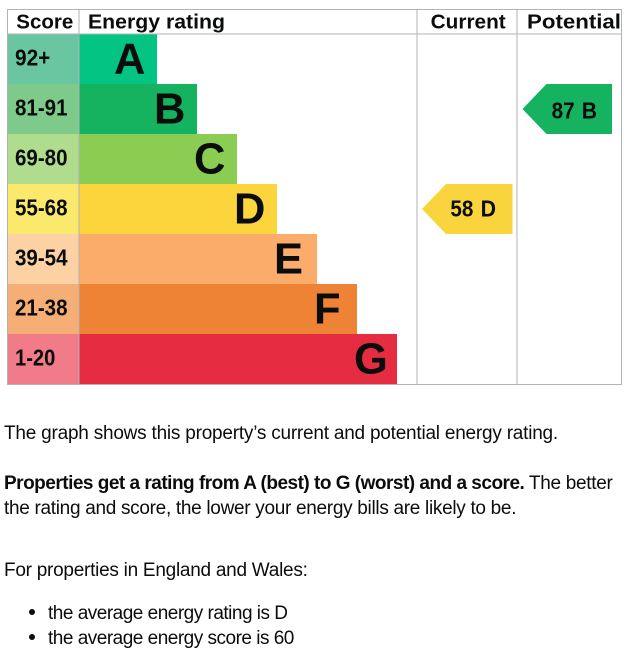 The width and height of the screenshot is (632, 656). Describe the element at coordinates (563, 110) in the screenshot. I see `svg-text: 87` at that location.